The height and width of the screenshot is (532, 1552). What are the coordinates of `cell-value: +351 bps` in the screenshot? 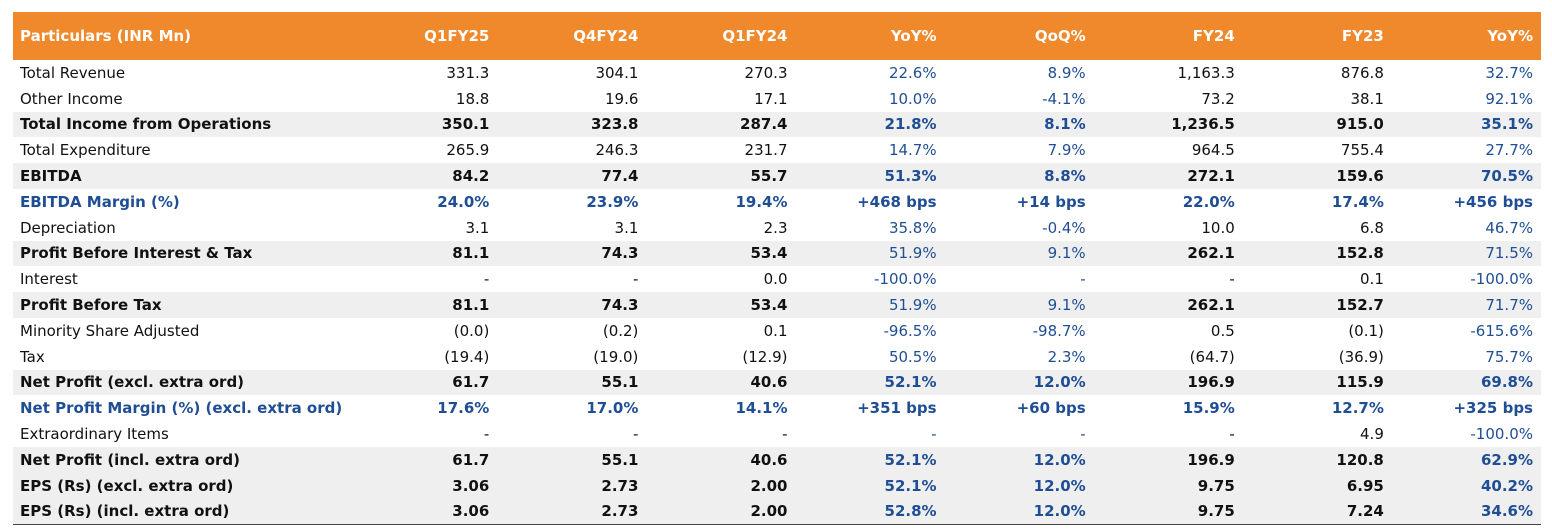 It's located at (897, 408).